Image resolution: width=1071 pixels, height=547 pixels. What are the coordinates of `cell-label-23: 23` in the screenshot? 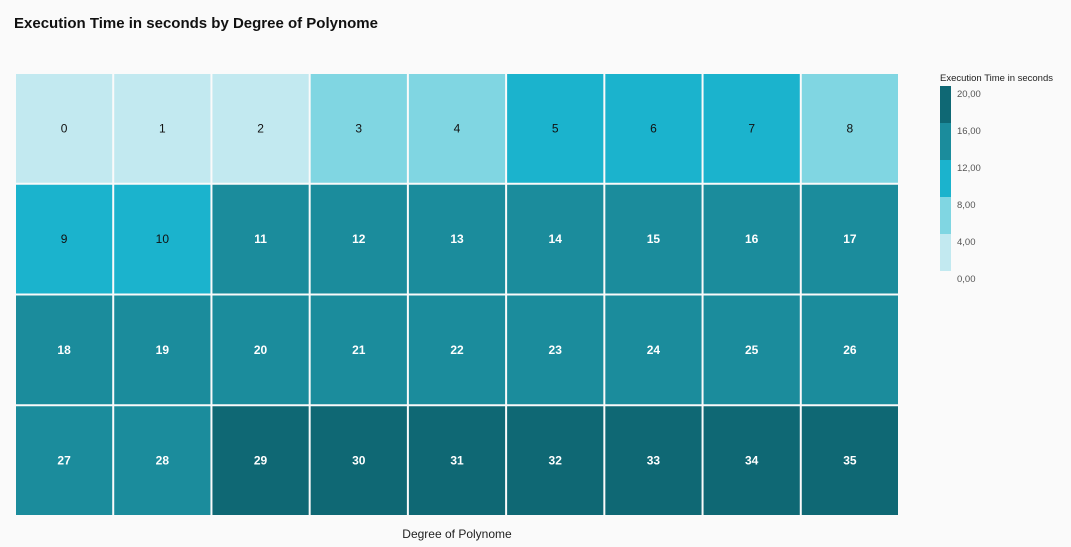 It's located at (556, 350).